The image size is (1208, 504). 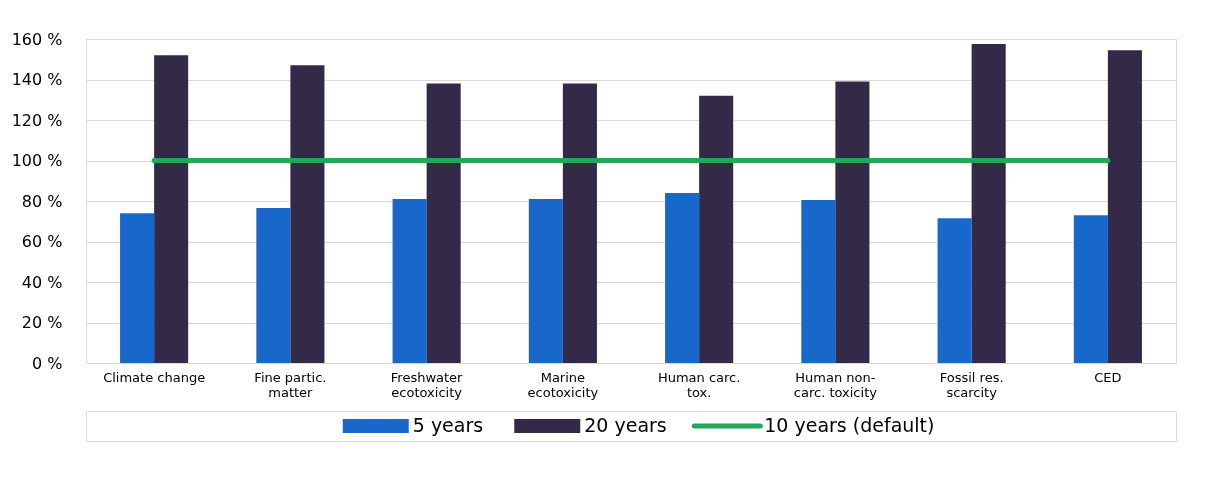 I want to click on x-tick-label: Freshwater ecotoxicity, so click(x=427, y=384).